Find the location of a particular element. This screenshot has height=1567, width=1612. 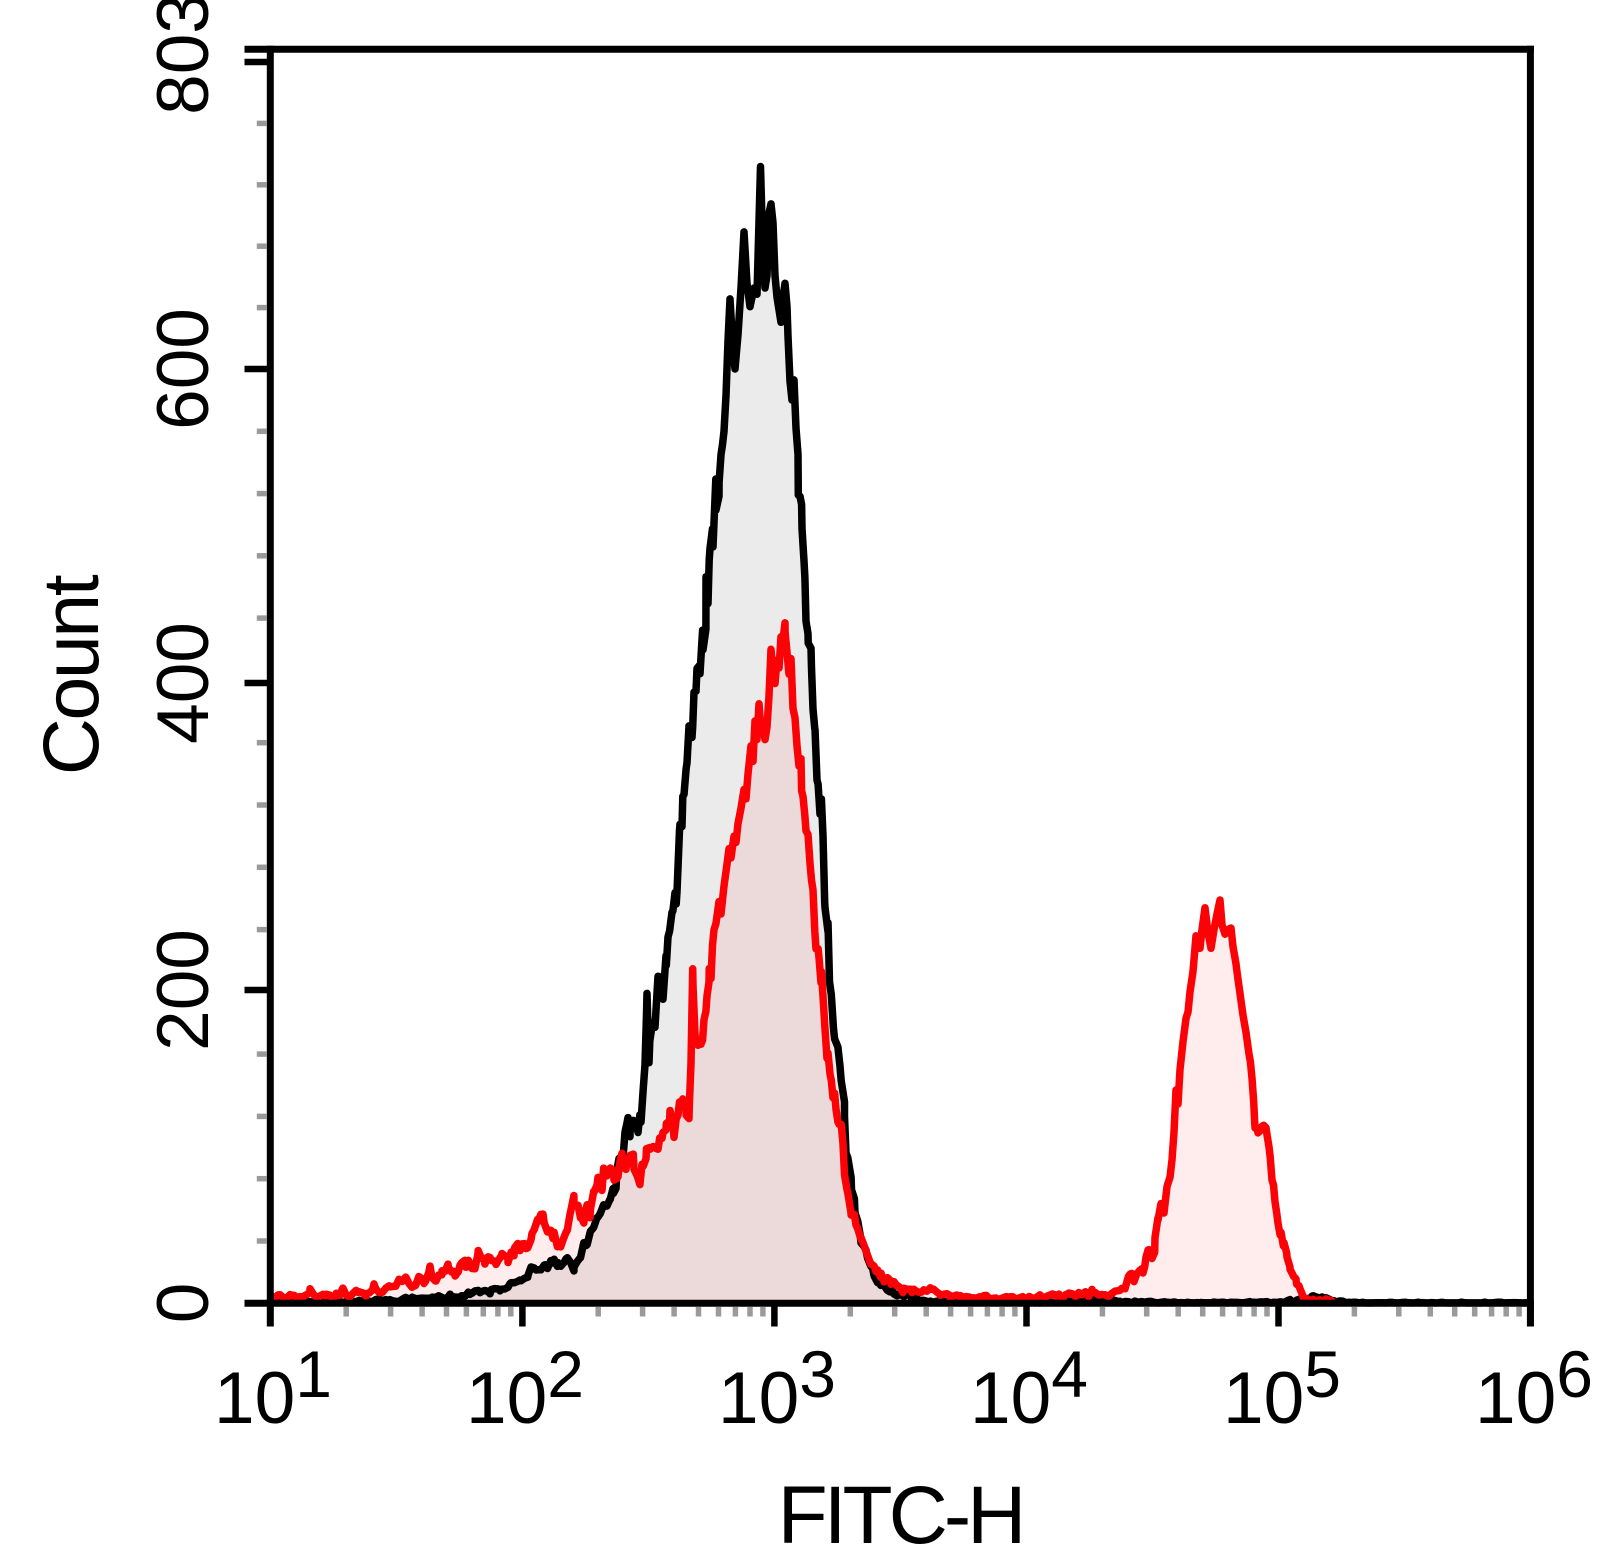

svg-text: 600 is located at coordinates (183, 369).